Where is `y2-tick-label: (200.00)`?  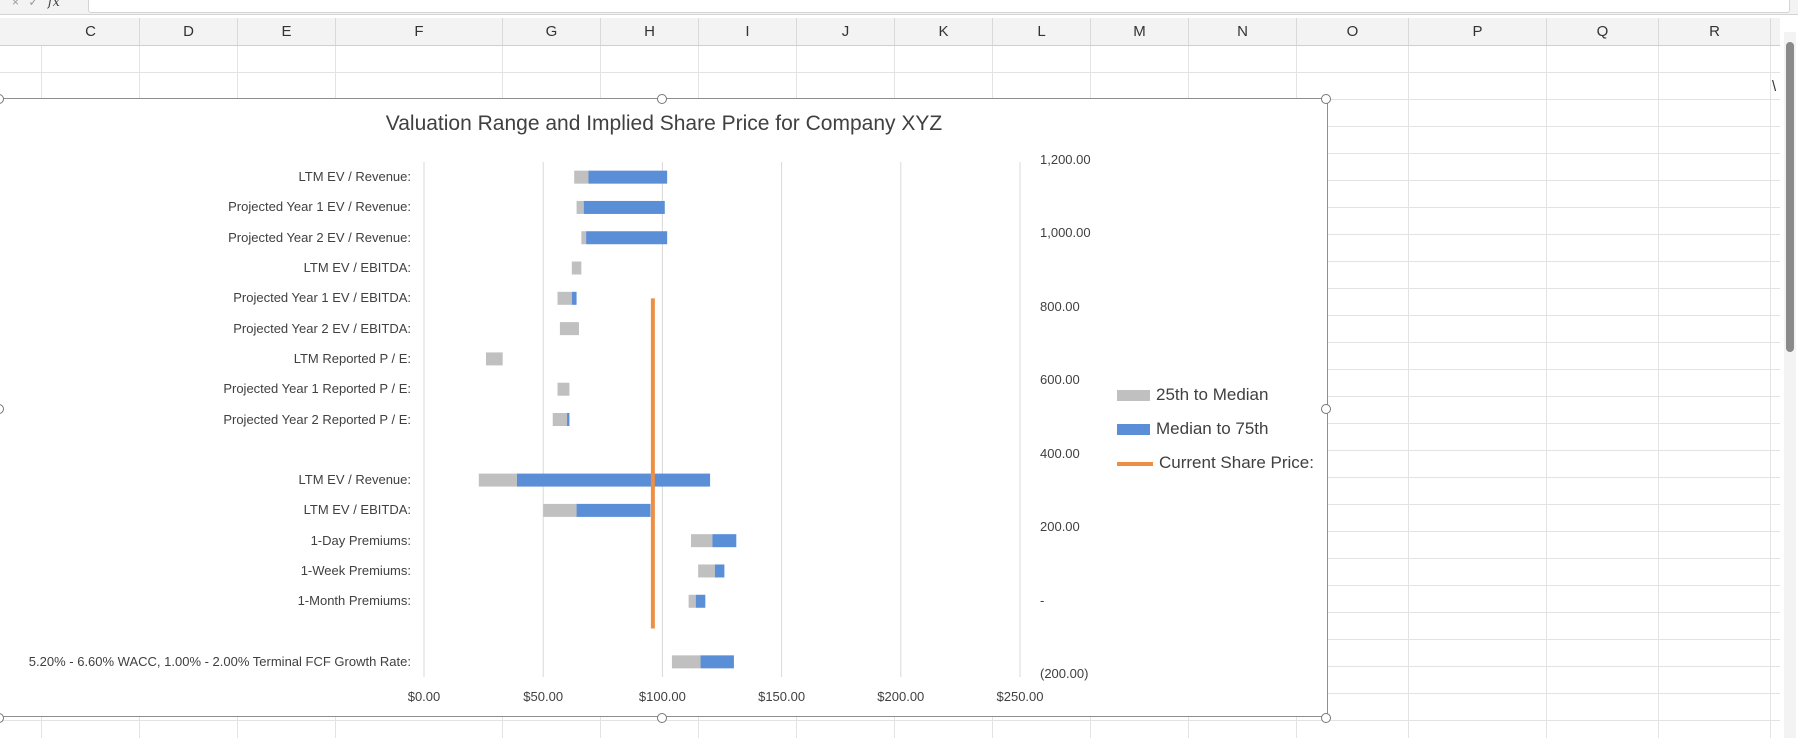 y2-tick-label: (200.00) is located at coordinates (1064, 673).